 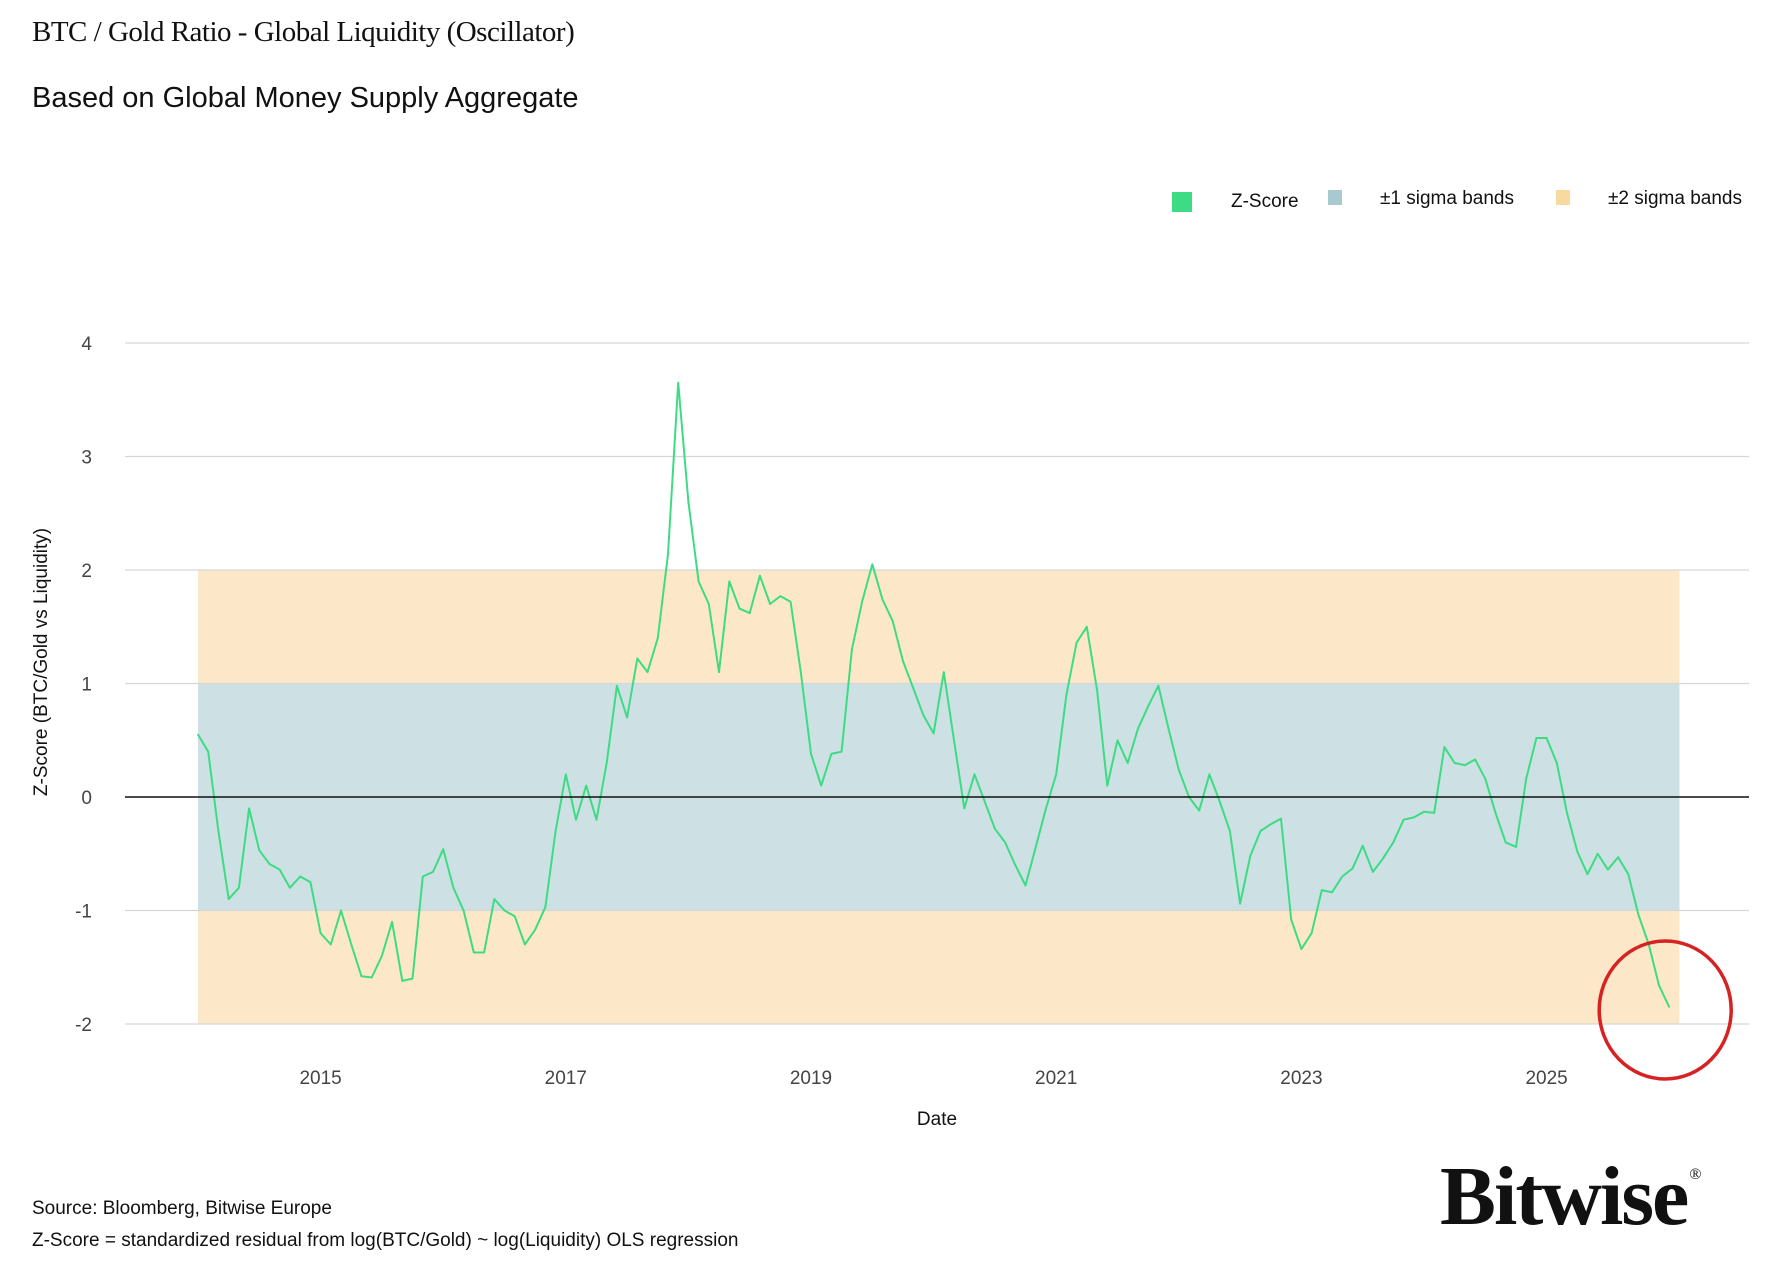 What do you see at coordinates (86, 344) in the screenshot?
I see `y-tick-label: 4` at bounding box center [86, 344].